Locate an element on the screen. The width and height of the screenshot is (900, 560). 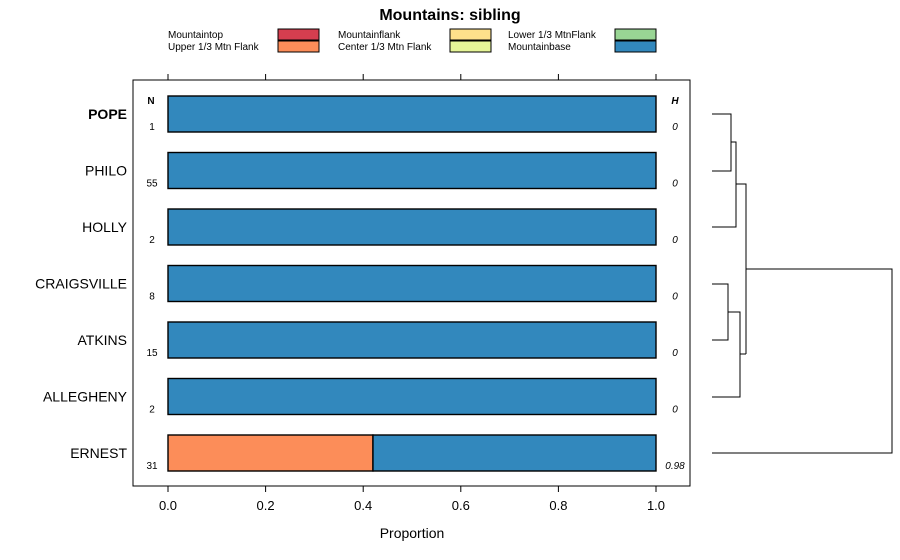
category-label: HOLLY is located at coordinates (105, 227).